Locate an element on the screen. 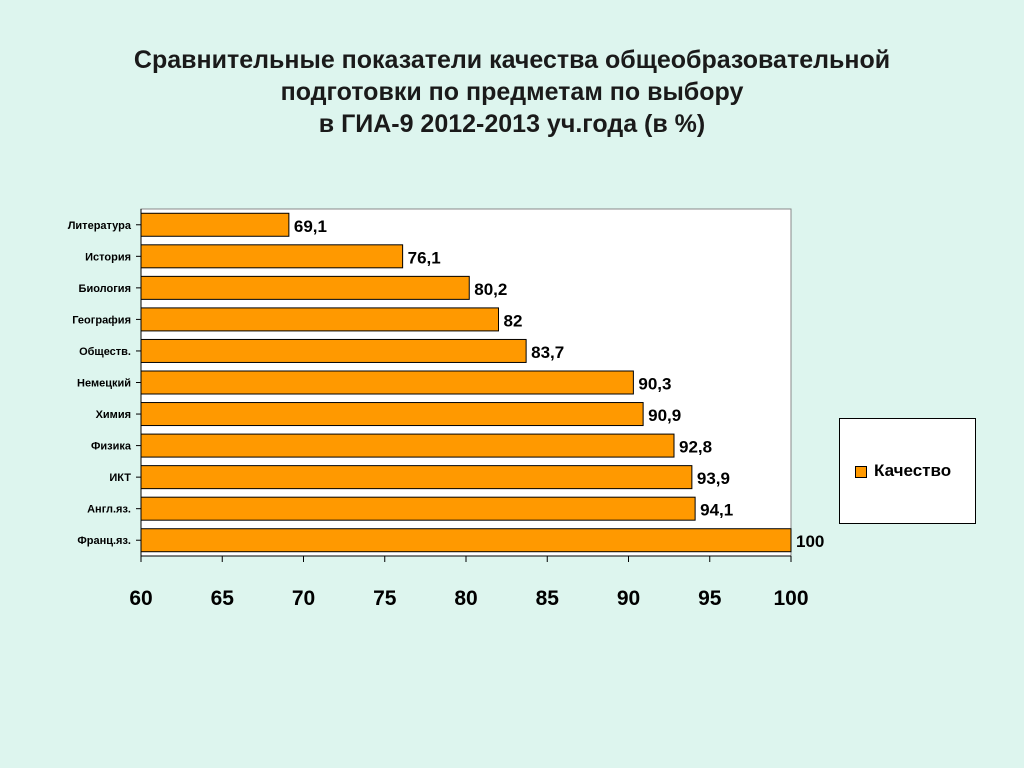 This screenshot has height=768, width=1024. x-tick-label: 70 is located at coordinates (303, 598).